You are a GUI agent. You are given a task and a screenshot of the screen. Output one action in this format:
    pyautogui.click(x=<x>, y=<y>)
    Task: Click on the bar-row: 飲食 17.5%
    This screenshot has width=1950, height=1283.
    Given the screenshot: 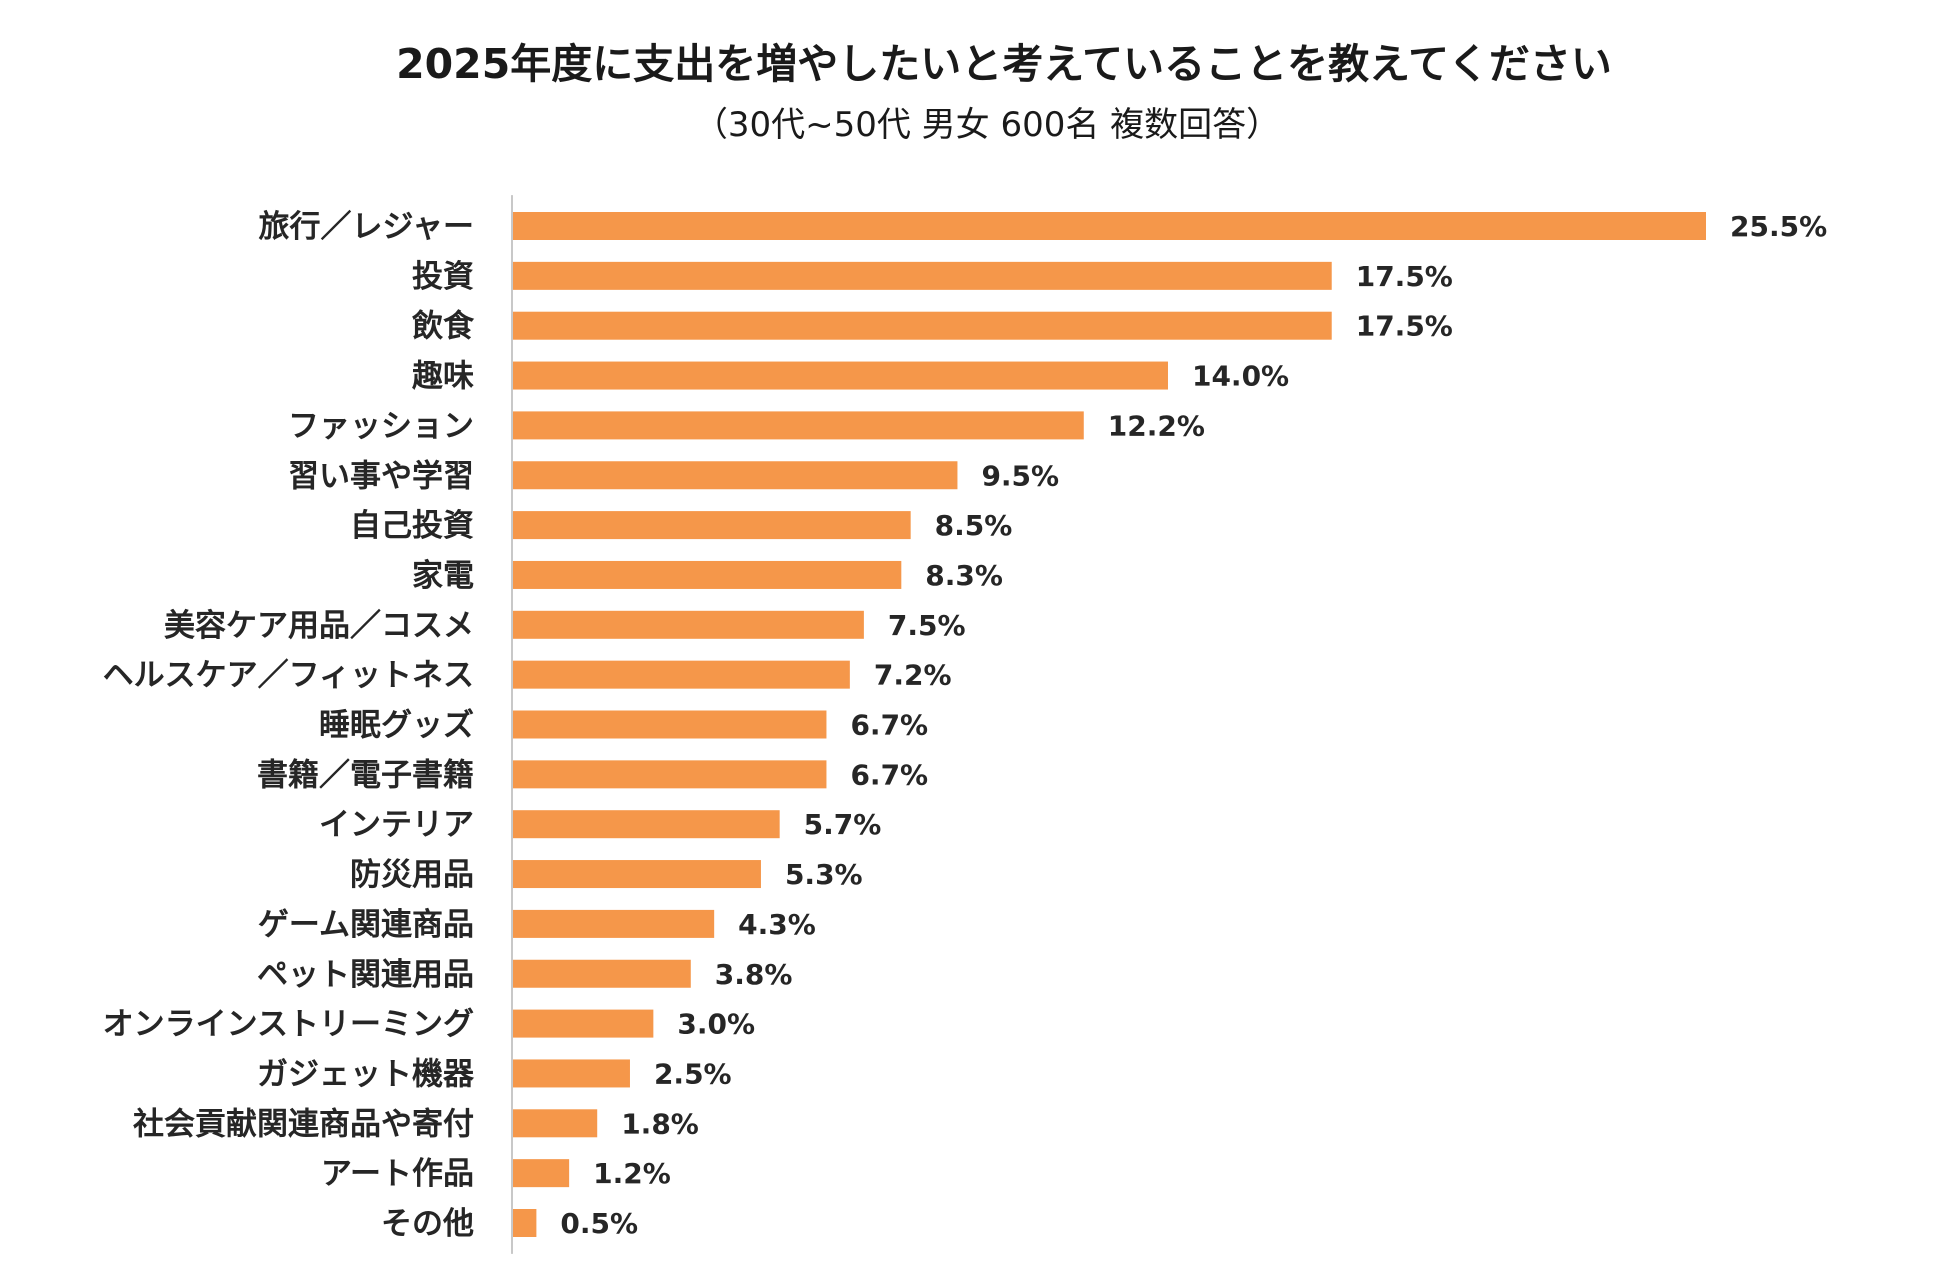 What is the action you would take?
    pyautogui.click(x=932, y=327)
    